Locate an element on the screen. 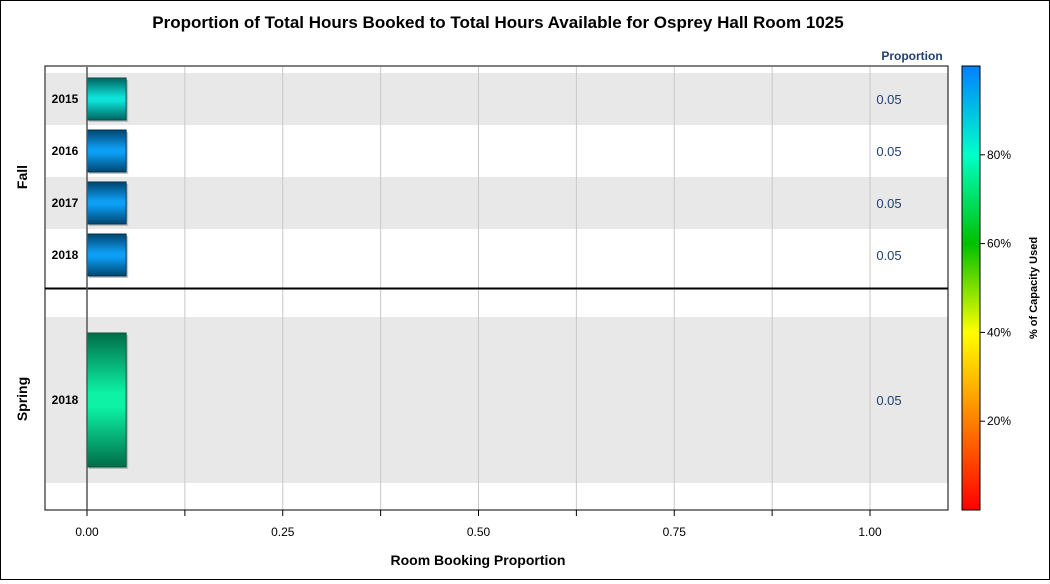 This screenshot has height=584, width=1050. colorbar-title: % of Capacity Used is located at coordinates (1034, 288).